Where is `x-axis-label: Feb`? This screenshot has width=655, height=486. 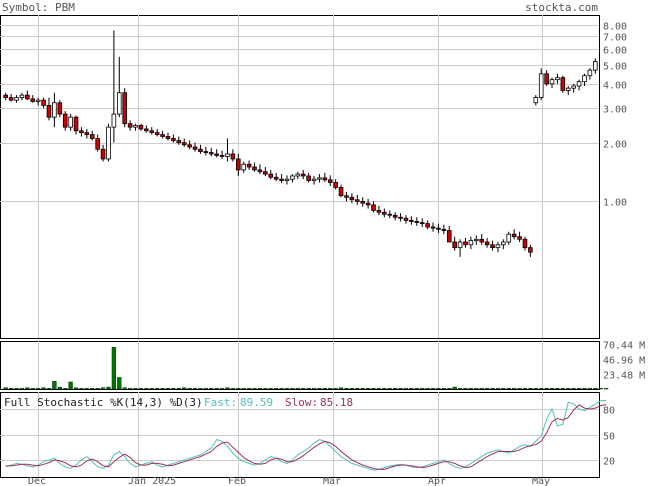 x-axis-label: Feb is located at coordinates (237, 481).